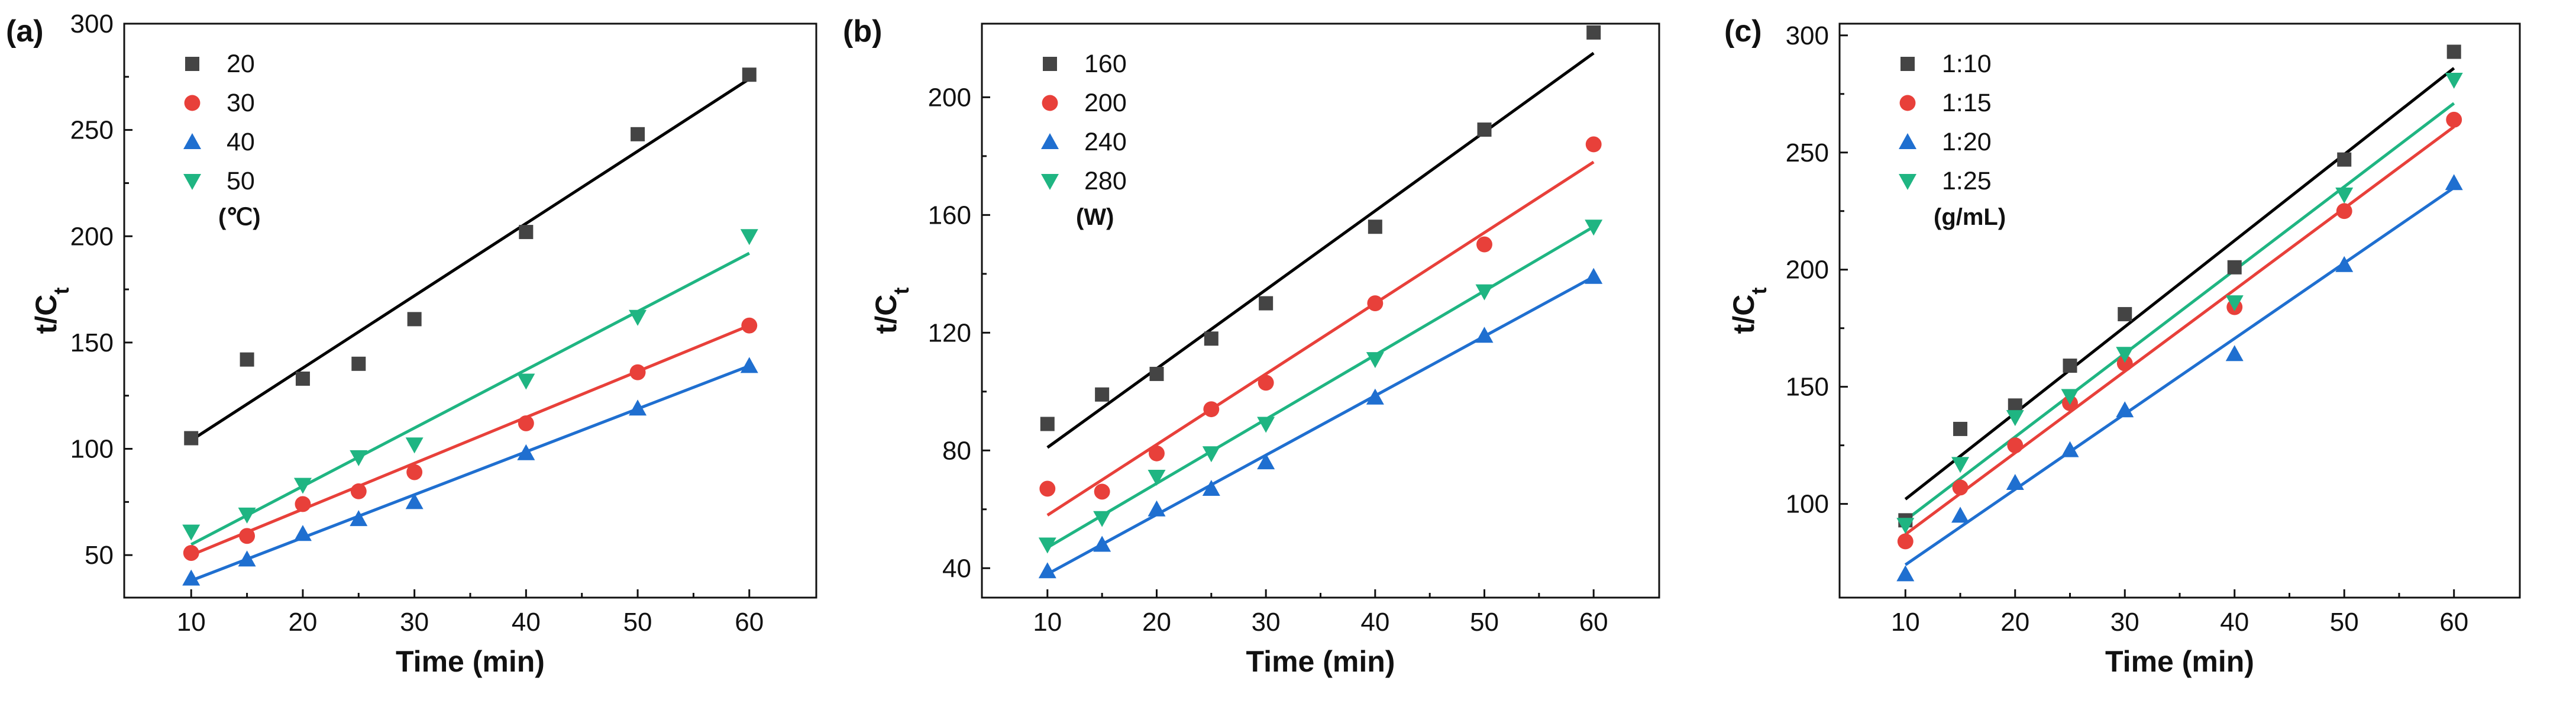  What do you see at coordinates (1105, 103) in the screenshot?
I see `legend-label: 200` at bounding box center [1105, 103].